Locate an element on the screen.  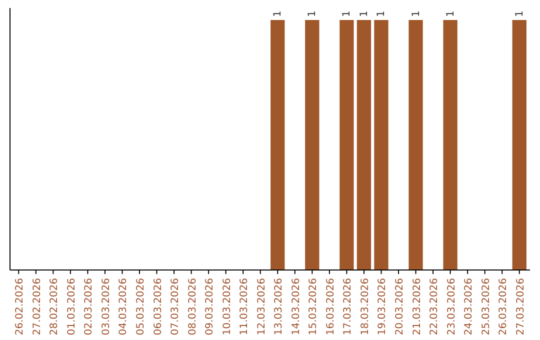
x-tick-label: 05.03.2026 is located at coordinates (141, 307).